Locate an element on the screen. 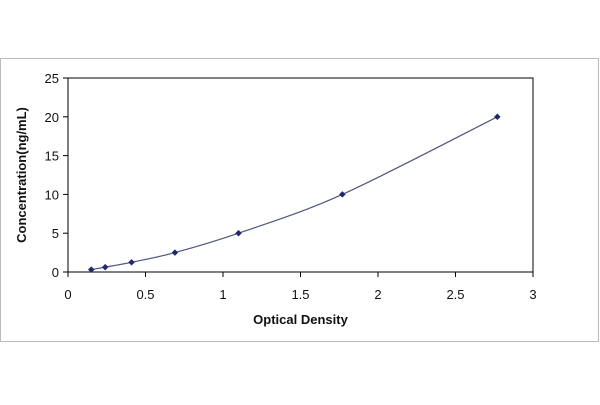  x-tick-label: 2.5 is located at coordinates (455, 294).